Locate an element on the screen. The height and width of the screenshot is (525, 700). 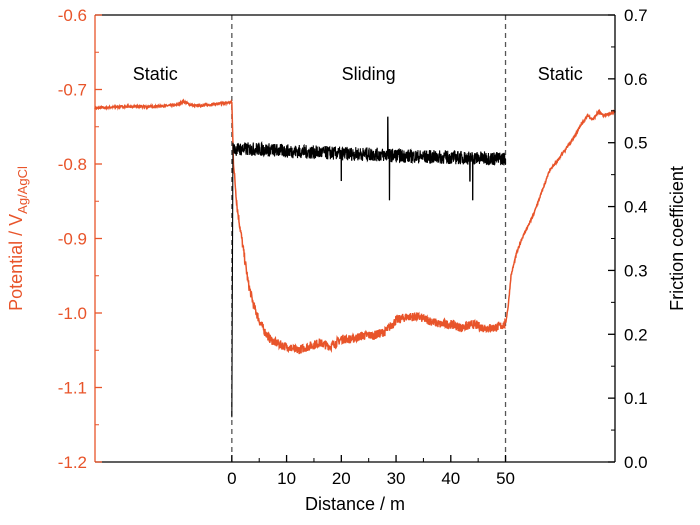
right-tick-label: 0.7 is located at coordinates (636, 15).